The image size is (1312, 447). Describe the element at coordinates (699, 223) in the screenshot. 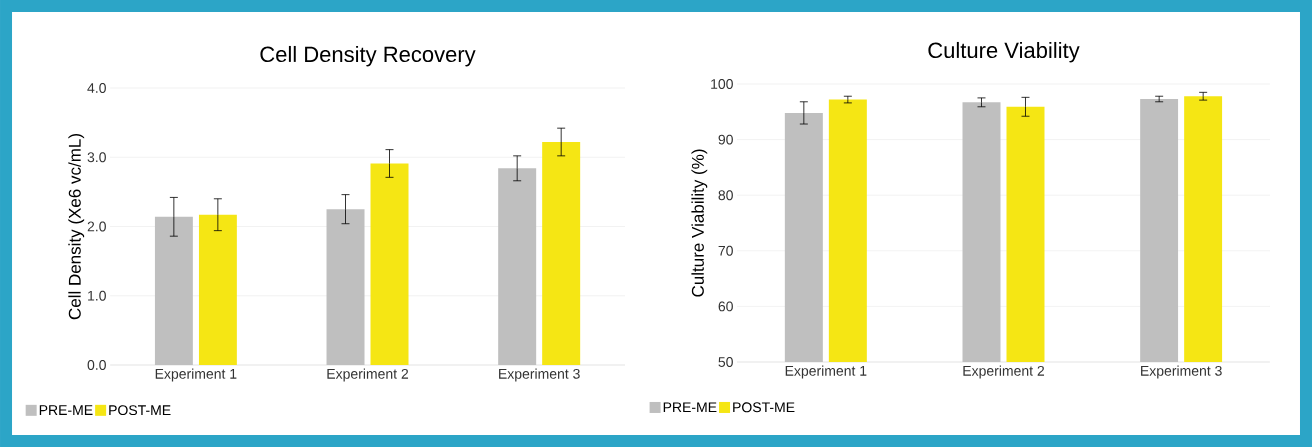

I see `y-axis-title: Culture Viability (%)` at that location.